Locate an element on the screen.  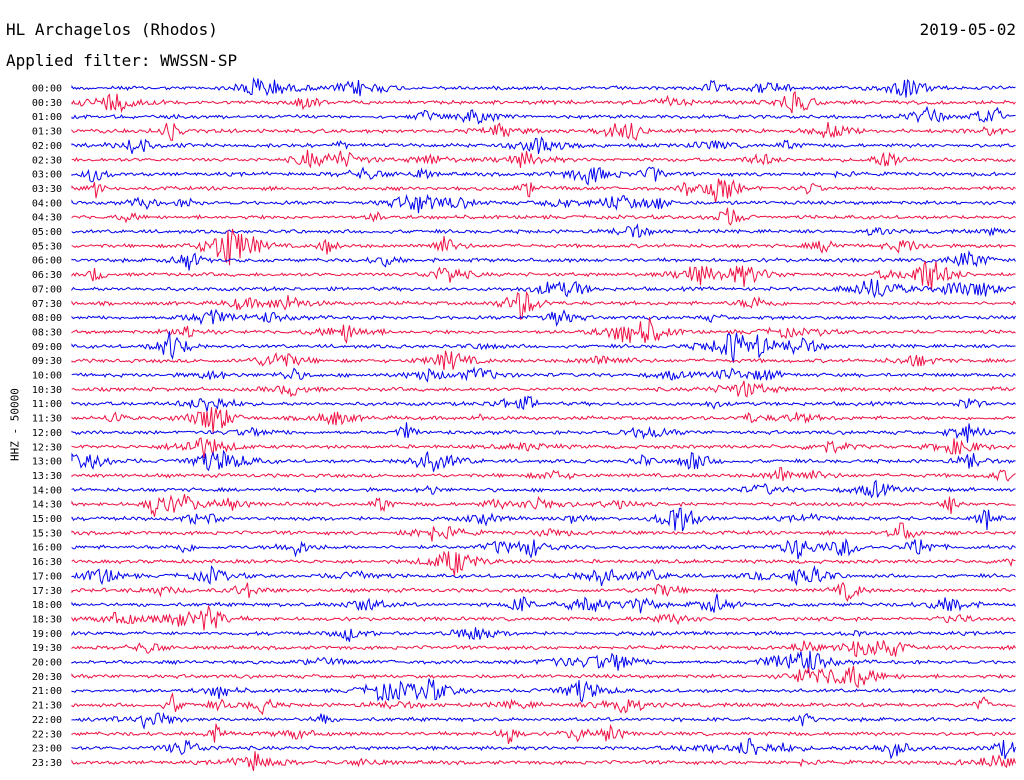
row-time-label: 15:30 is located at coordinates (47, 533).